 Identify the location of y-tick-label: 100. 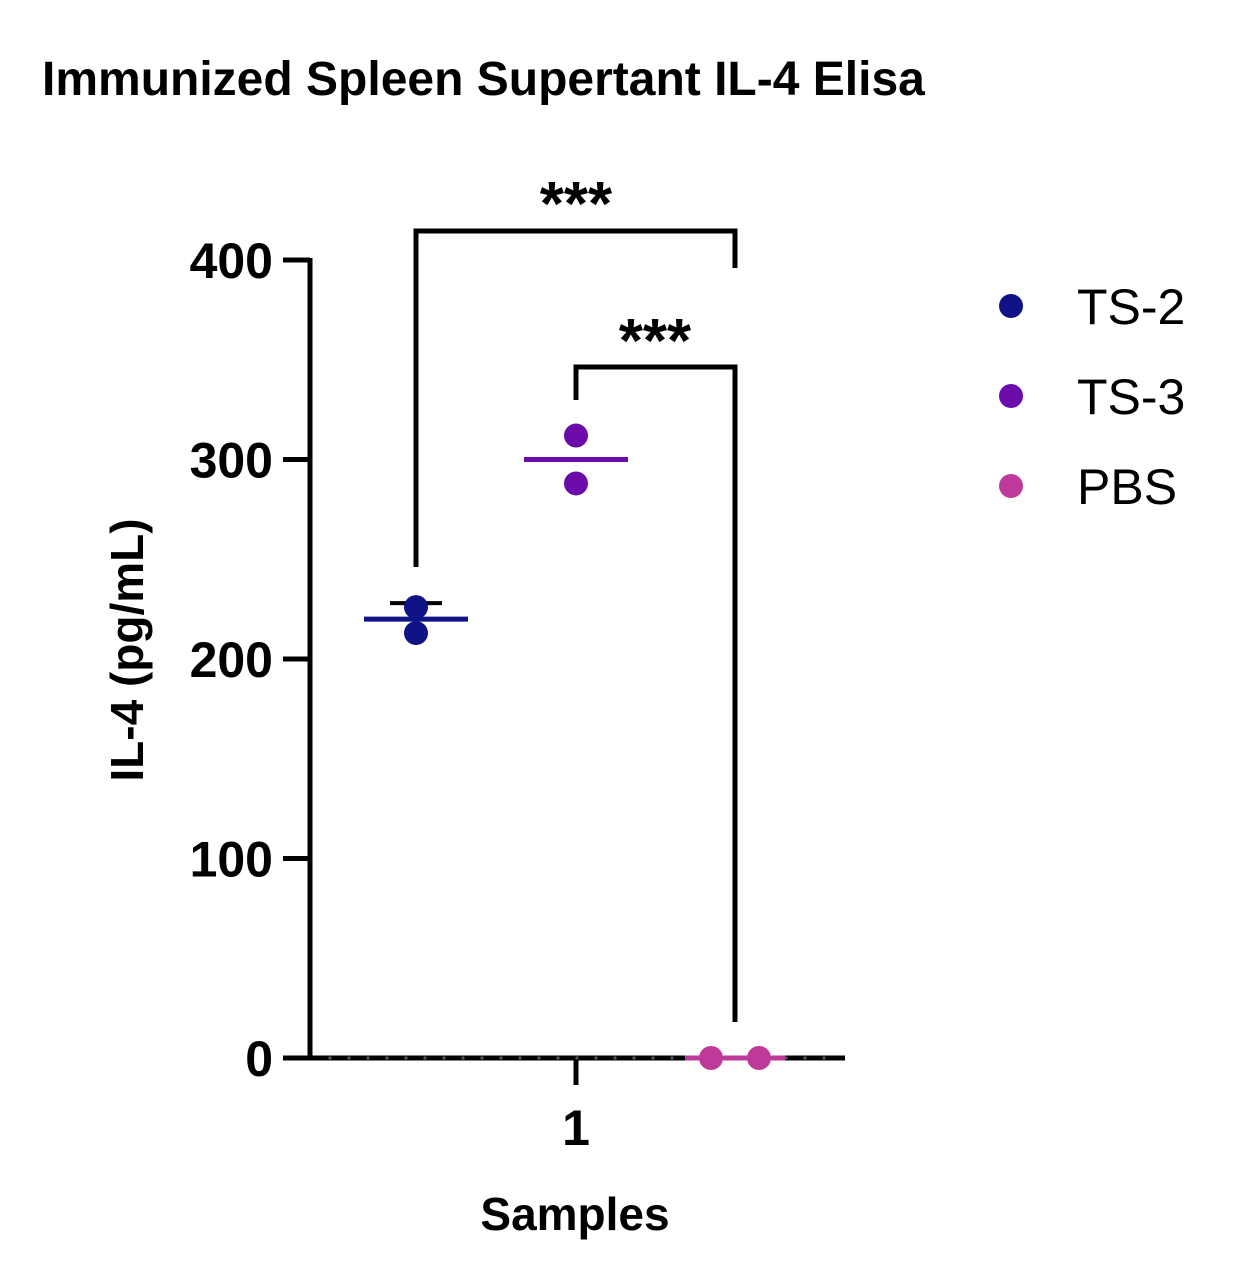
(231, 860).